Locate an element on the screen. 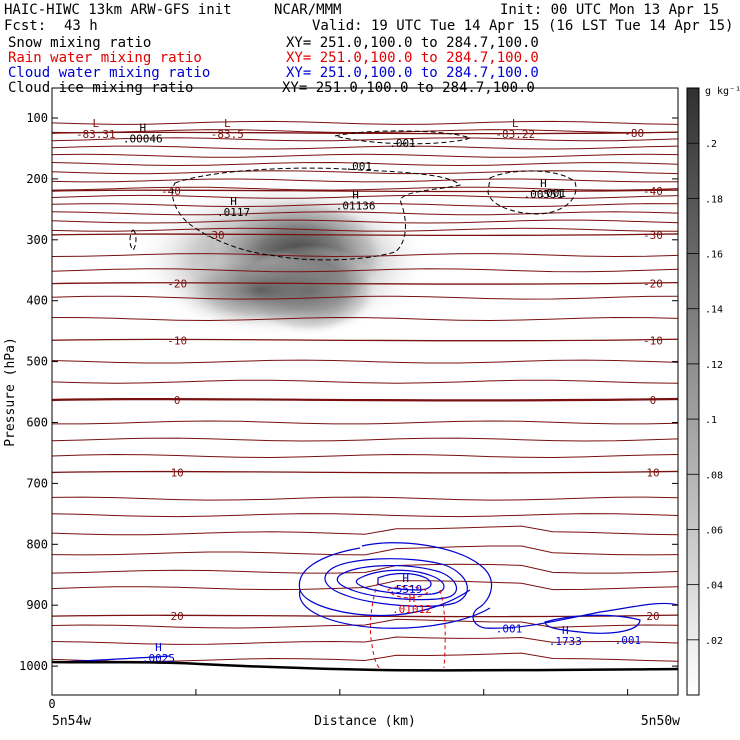 The height and width of the screenshot is (740, 740). temperature-contour--30 is located at coordinates (365, 235).